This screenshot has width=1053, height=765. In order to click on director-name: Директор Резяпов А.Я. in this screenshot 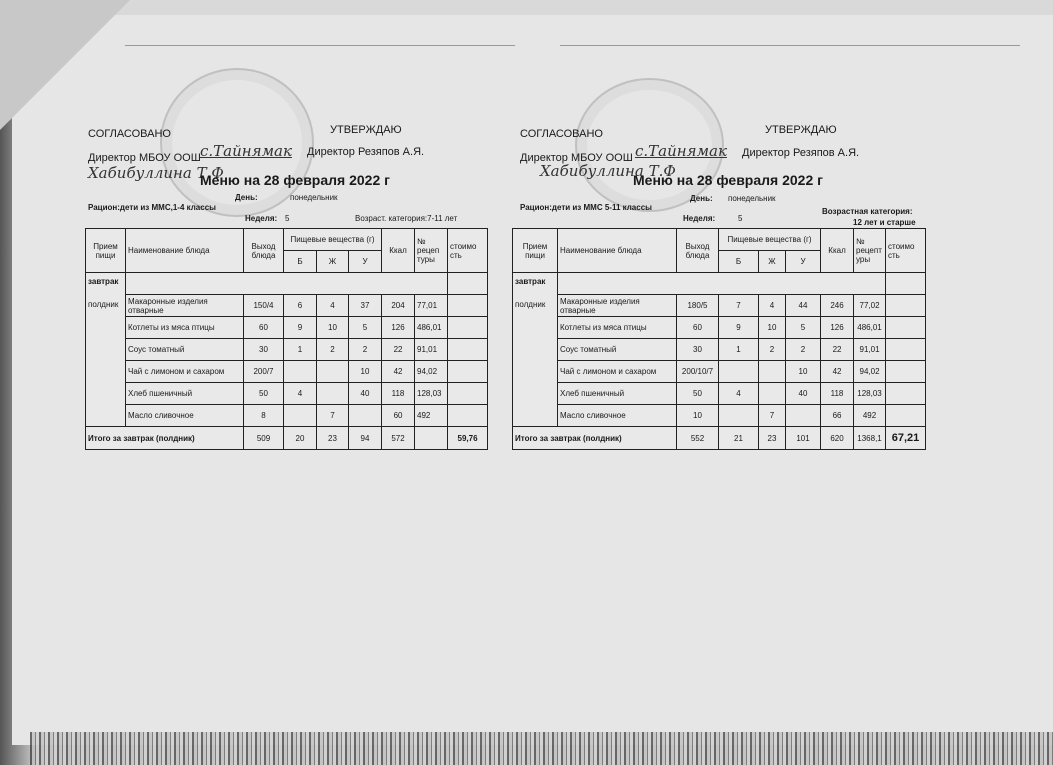, I will do `click(366, 152)`.